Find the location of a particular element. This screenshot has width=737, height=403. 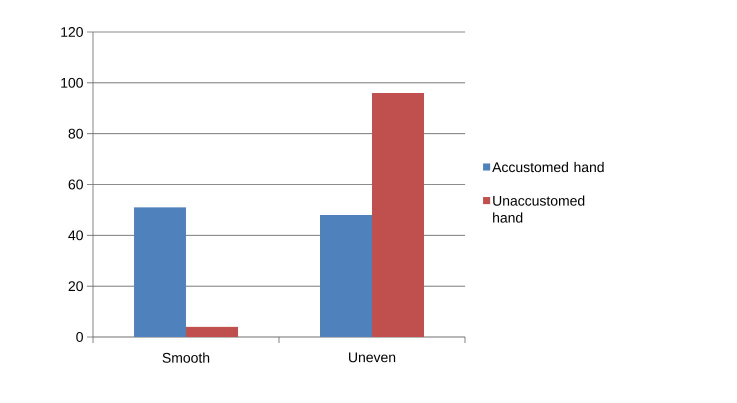

y-tick-label: 120 is located at coordinates (72, 32).